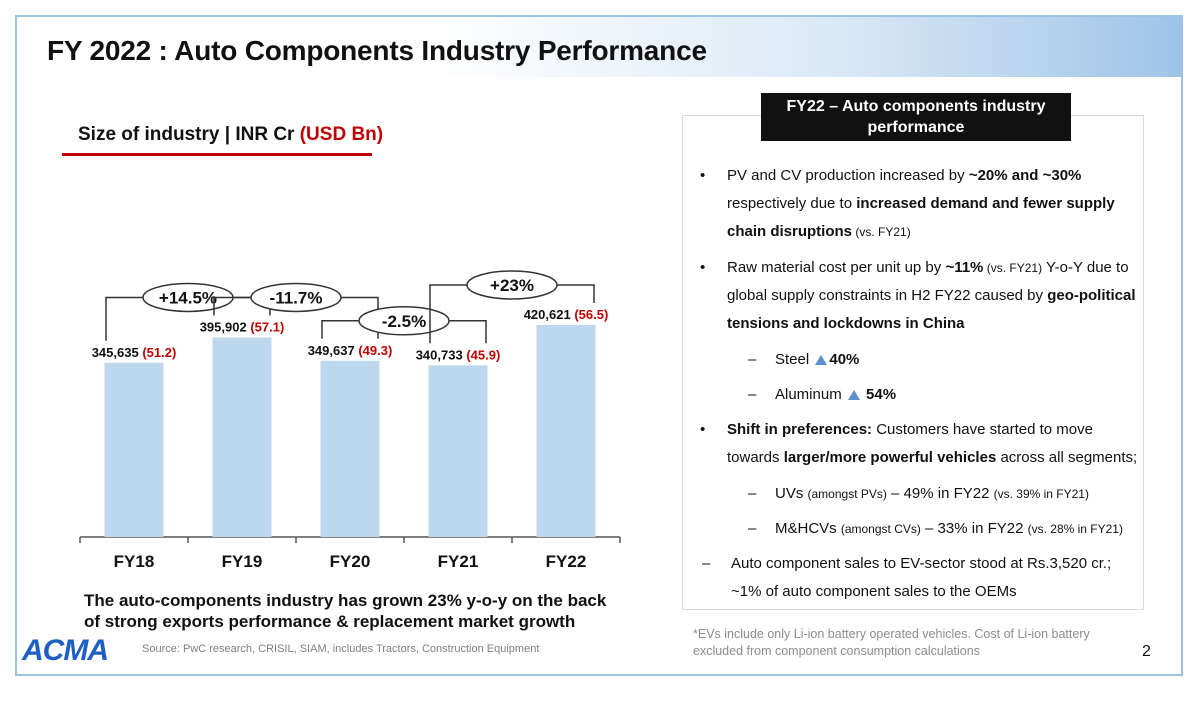 This screenshot has height=702, width=1200. I want to click on chart-subtitle: Size of industry | INR Cr (USD Bn), so click(230, 135).